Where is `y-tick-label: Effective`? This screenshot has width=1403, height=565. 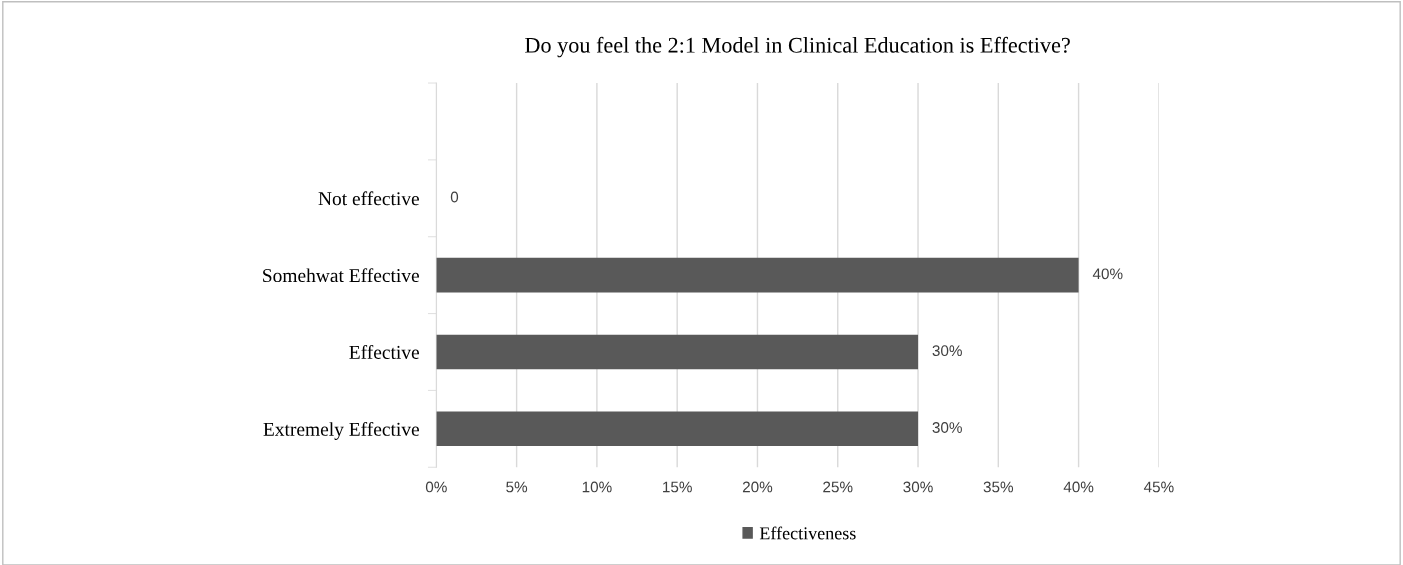 y-tick-label: Effective is located at coordinates (384, 352).